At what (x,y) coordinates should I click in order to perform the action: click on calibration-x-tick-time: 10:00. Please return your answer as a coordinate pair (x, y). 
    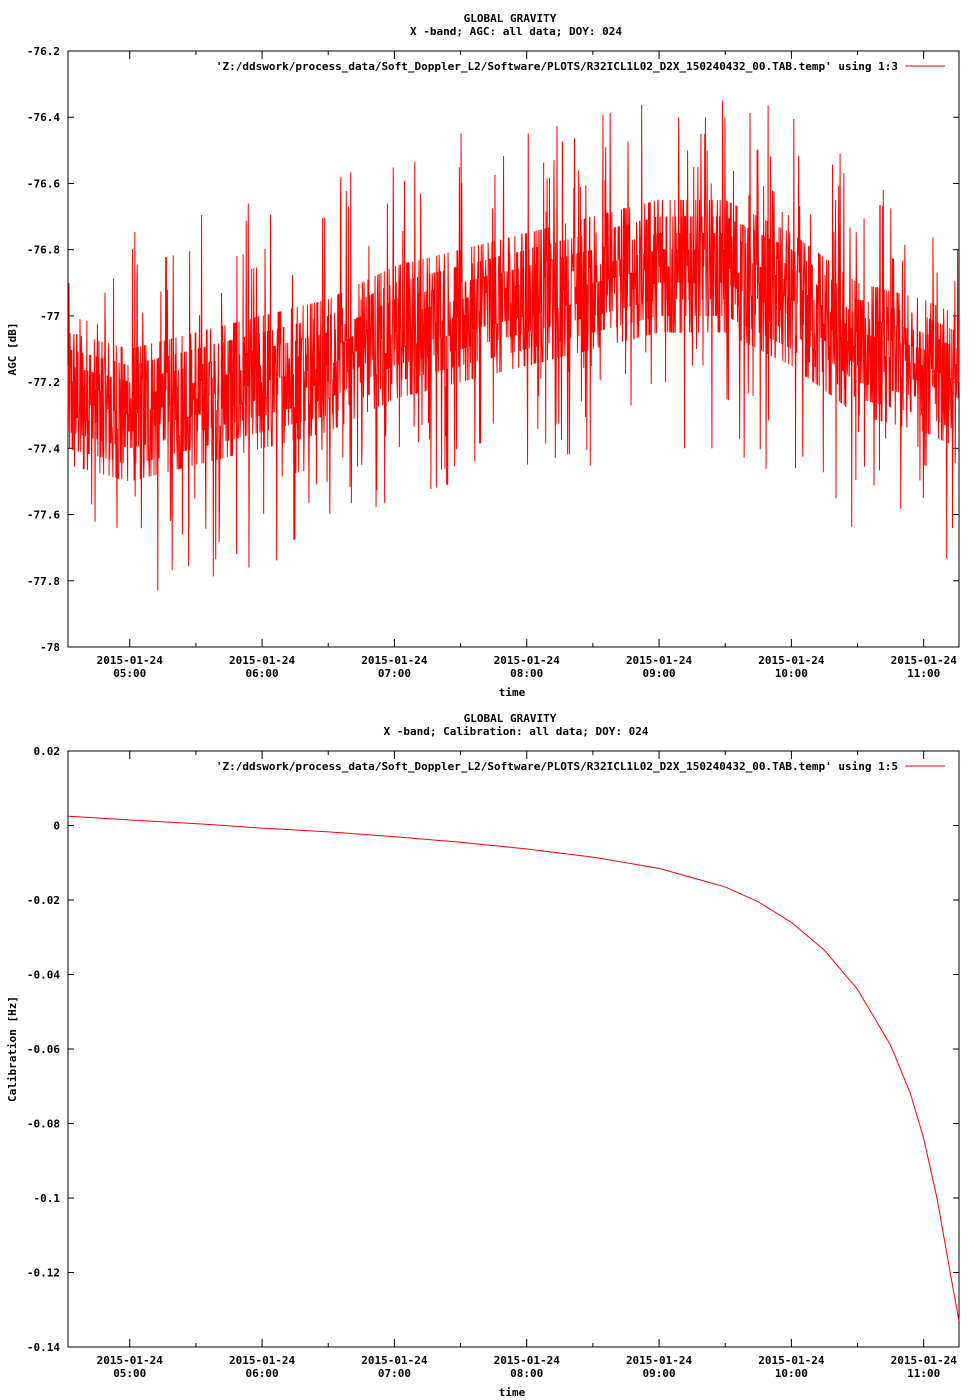
    Looking at the image, I should click on (791, 1373).